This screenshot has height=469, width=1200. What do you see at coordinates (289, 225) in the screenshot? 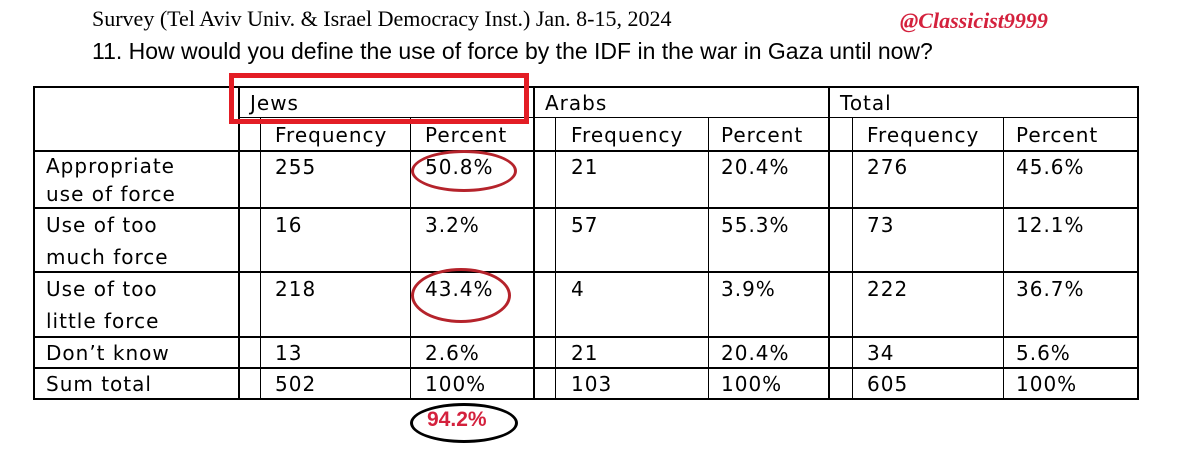
I see `table-cell: 16` at bounding box center [289, 225].